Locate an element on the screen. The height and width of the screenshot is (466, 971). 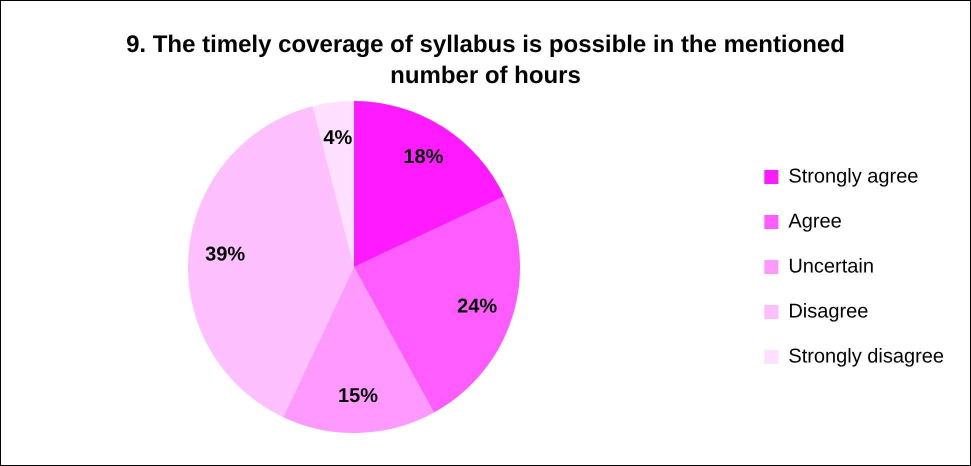
data-label: 15% is located at coordinates (358, 395).